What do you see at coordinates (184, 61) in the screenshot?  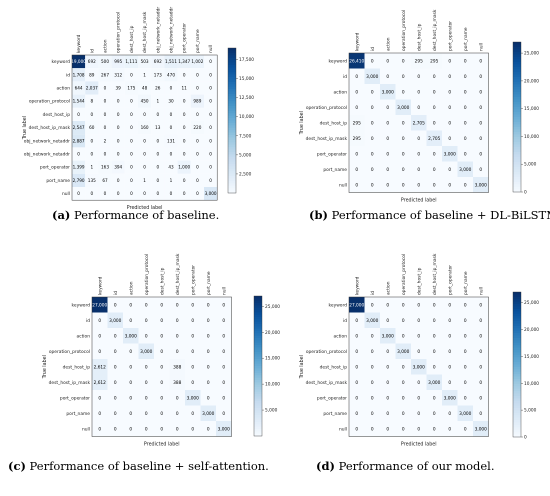 I see `cell-value-label: 1,347` at bounding box center [184, 61].